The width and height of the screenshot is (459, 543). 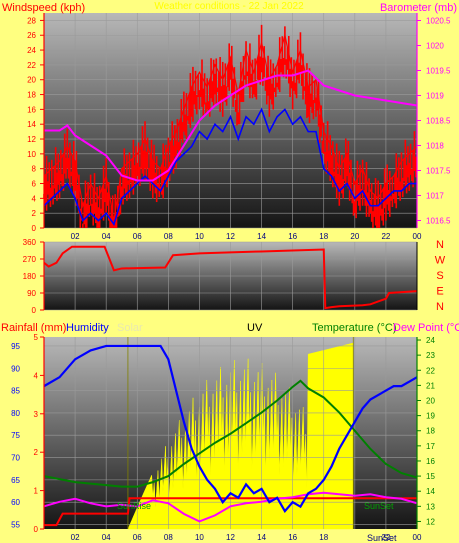 I want to click on wind-x-tick-label: 02, so click(x=75, y=236).